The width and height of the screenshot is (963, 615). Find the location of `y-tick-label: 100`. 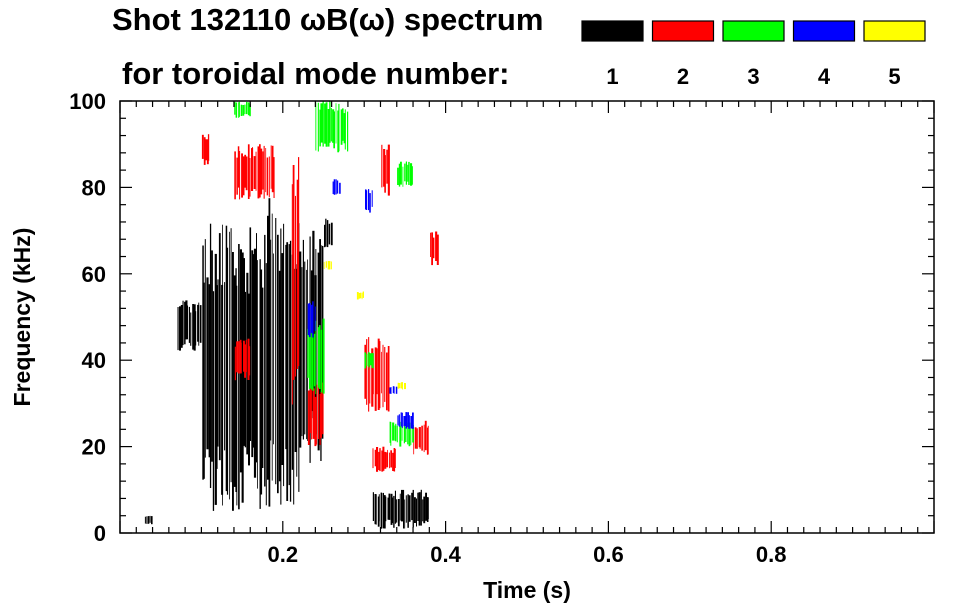

y-tick-label: 100 is located at coordinates (87, 101).